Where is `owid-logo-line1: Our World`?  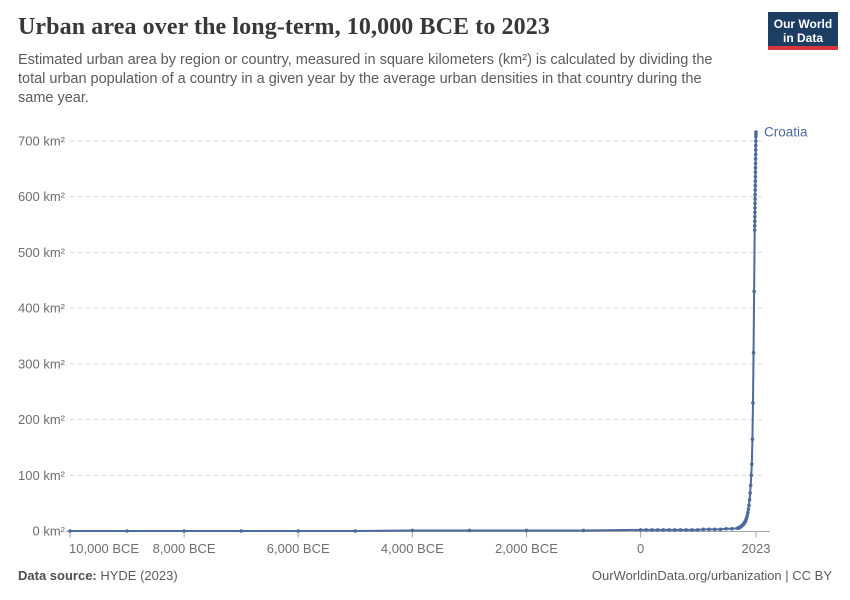 owid-logo-line1: Our World is located at coordinates (803, 24).